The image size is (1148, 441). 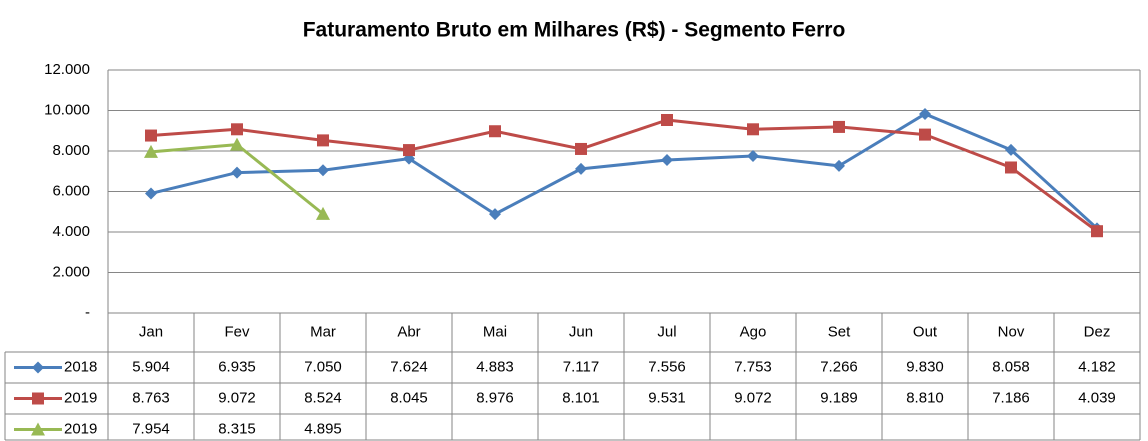 I want to click on table-value: 7.954, so click(x=151, y=428).